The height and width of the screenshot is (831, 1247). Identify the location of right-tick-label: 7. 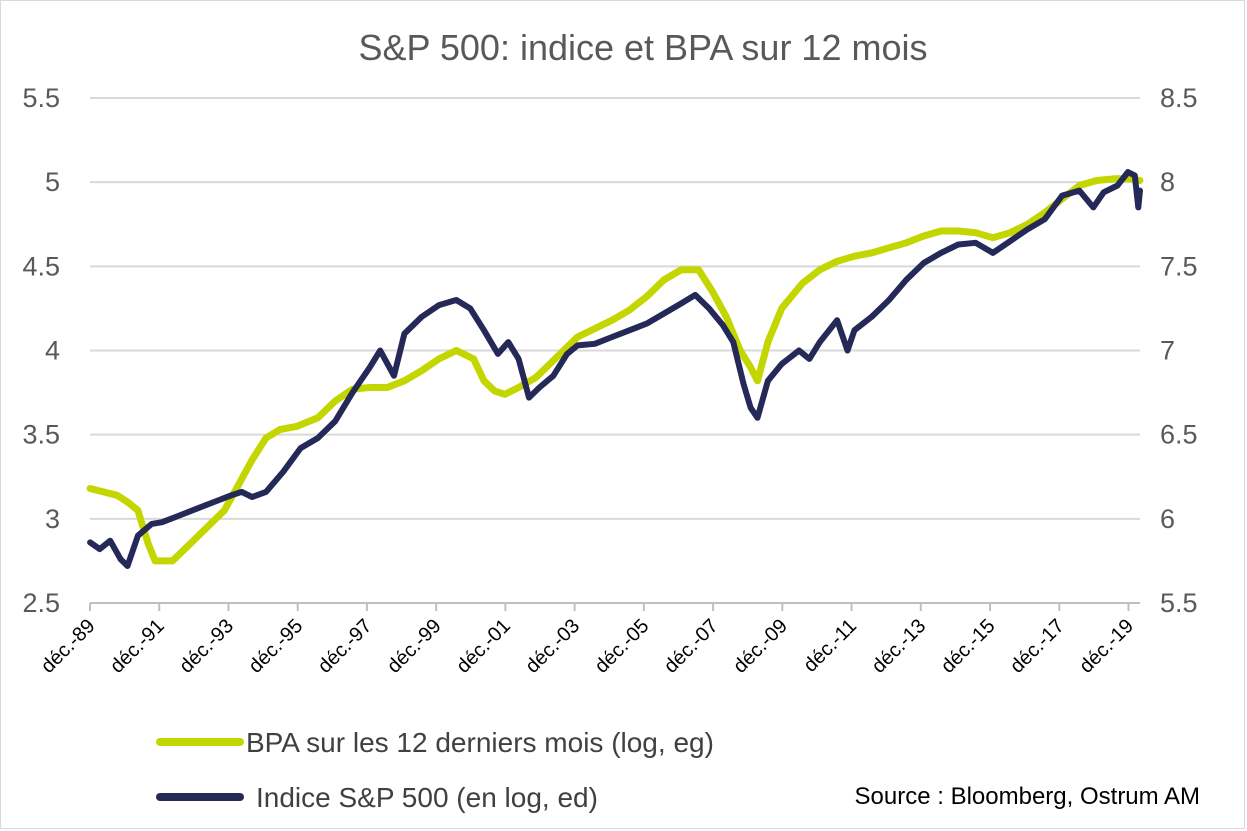
(1167, 351).